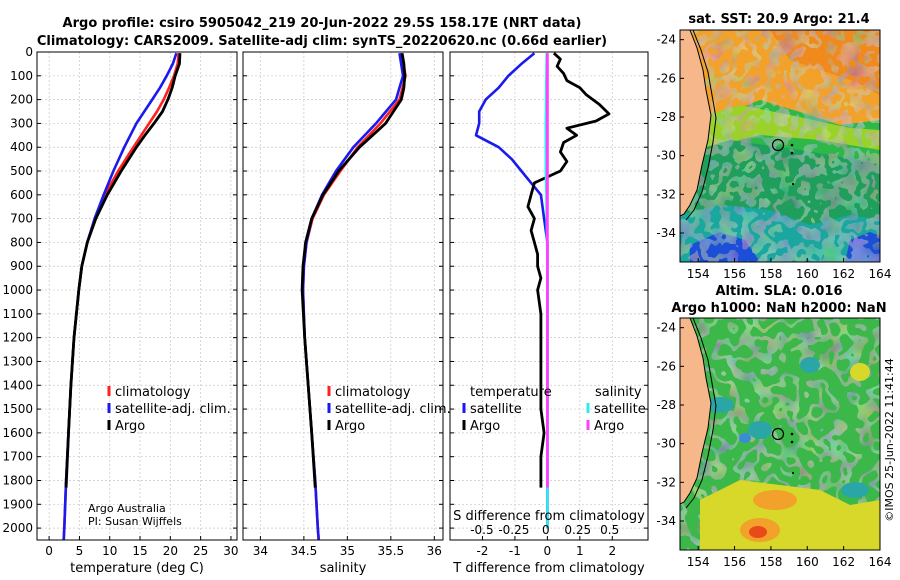 Image resolution: width=900 pixels, height=580 pixels. Describe the element at coordinates (390, 551) in the screenshot. I see `x-tick-label: 35.5` at that location.